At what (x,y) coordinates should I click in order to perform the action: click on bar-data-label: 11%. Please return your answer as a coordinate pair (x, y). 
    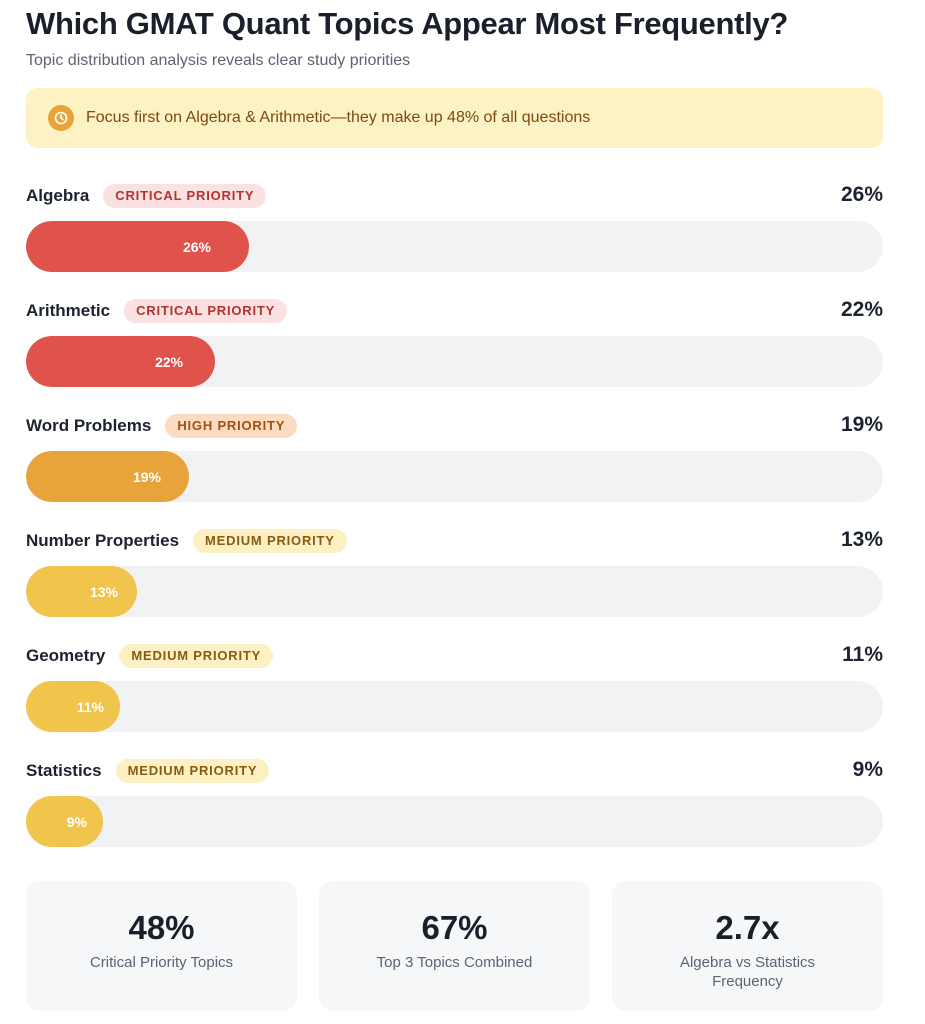
    Looking at the image, I should click on (90, 706).